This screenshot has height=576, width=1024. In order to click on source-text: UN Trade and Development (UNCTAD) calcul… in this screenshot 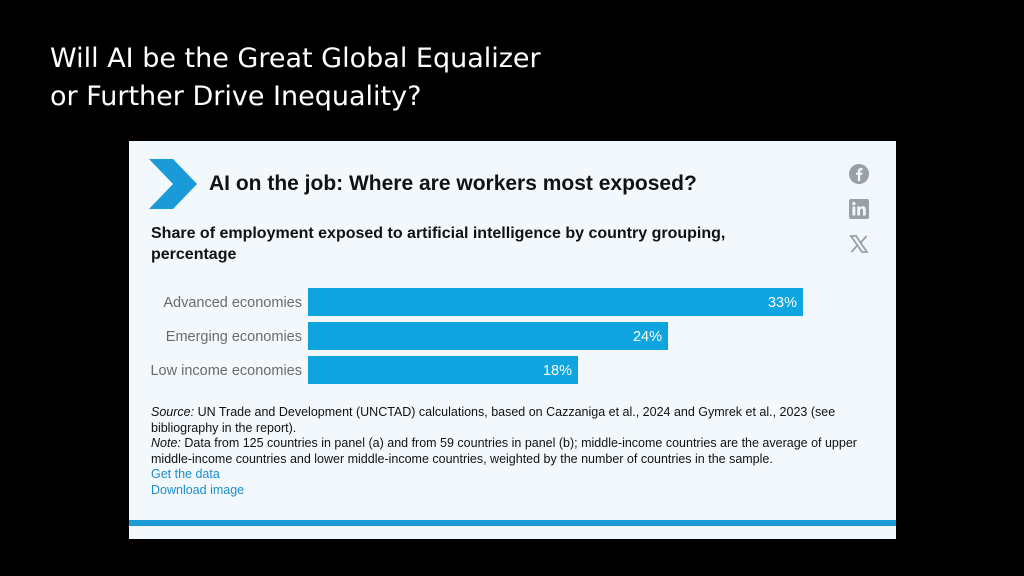, I will do `click(493, 420)`.